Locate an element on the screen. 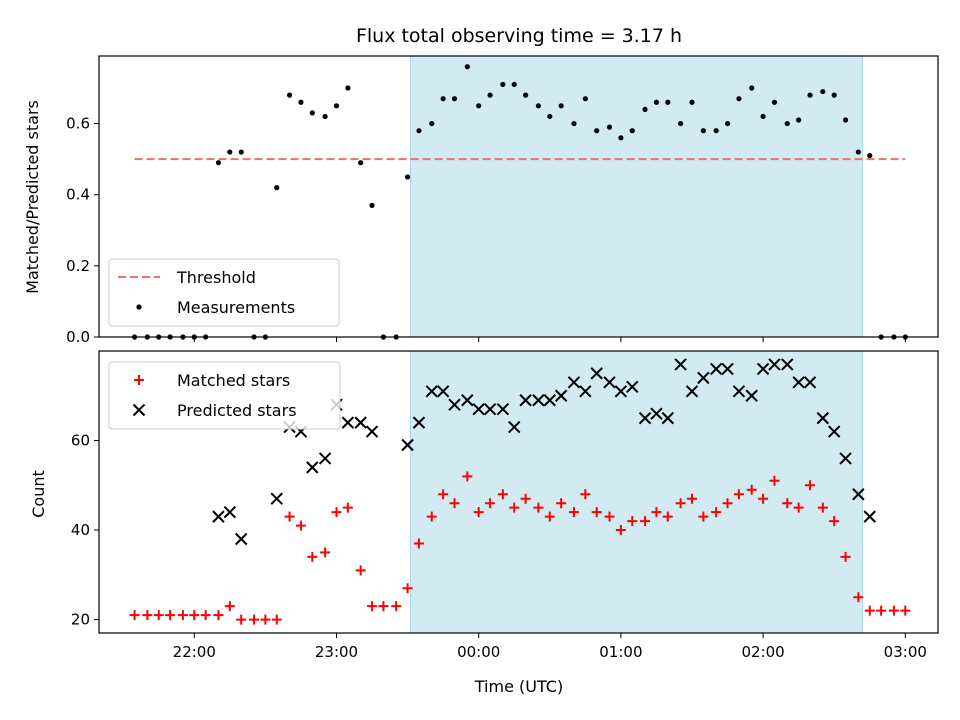  legend-predicted-label: Predicted stars is located at coordinates (237, 410).